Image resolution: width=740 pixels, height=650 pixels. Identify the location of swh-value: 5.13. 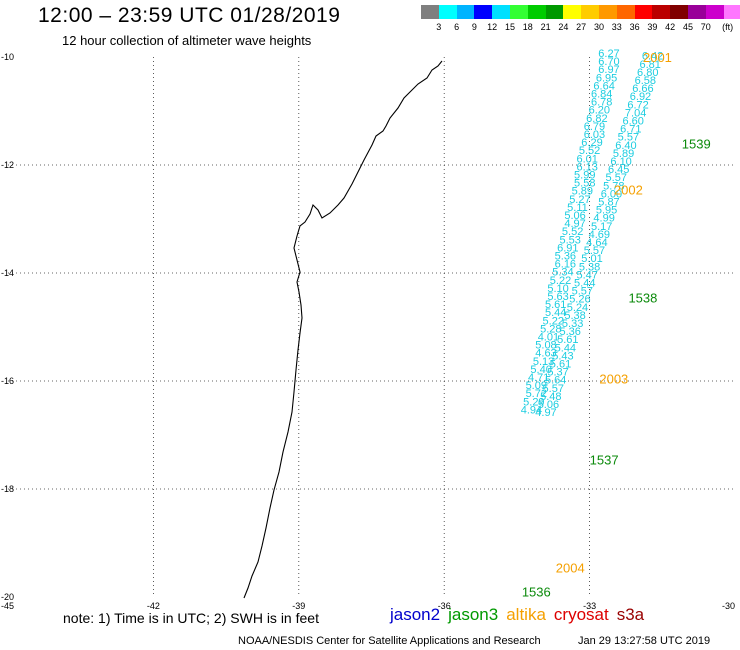
(543, 362).